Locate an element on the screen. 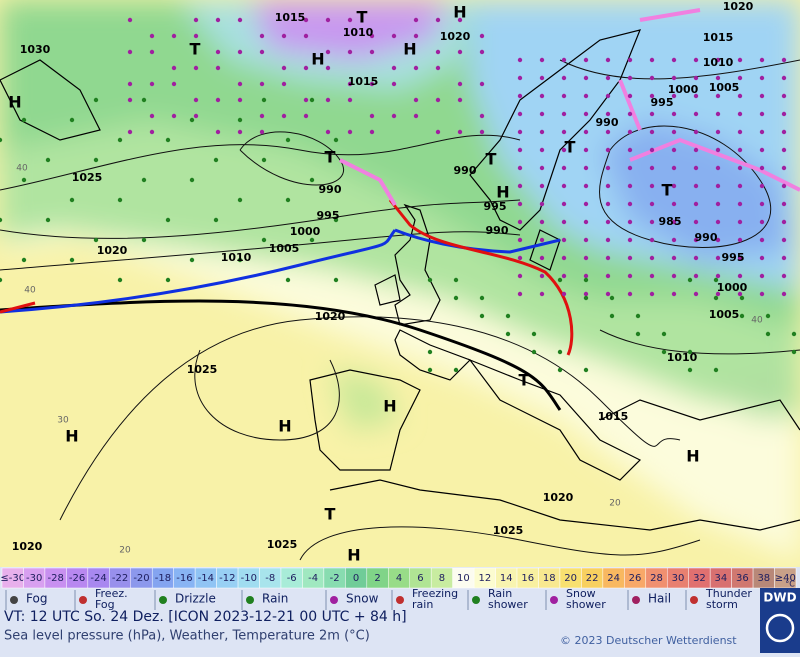 The image size is (800, 657). scale-label: -18 is located at coordinates (163, 578).